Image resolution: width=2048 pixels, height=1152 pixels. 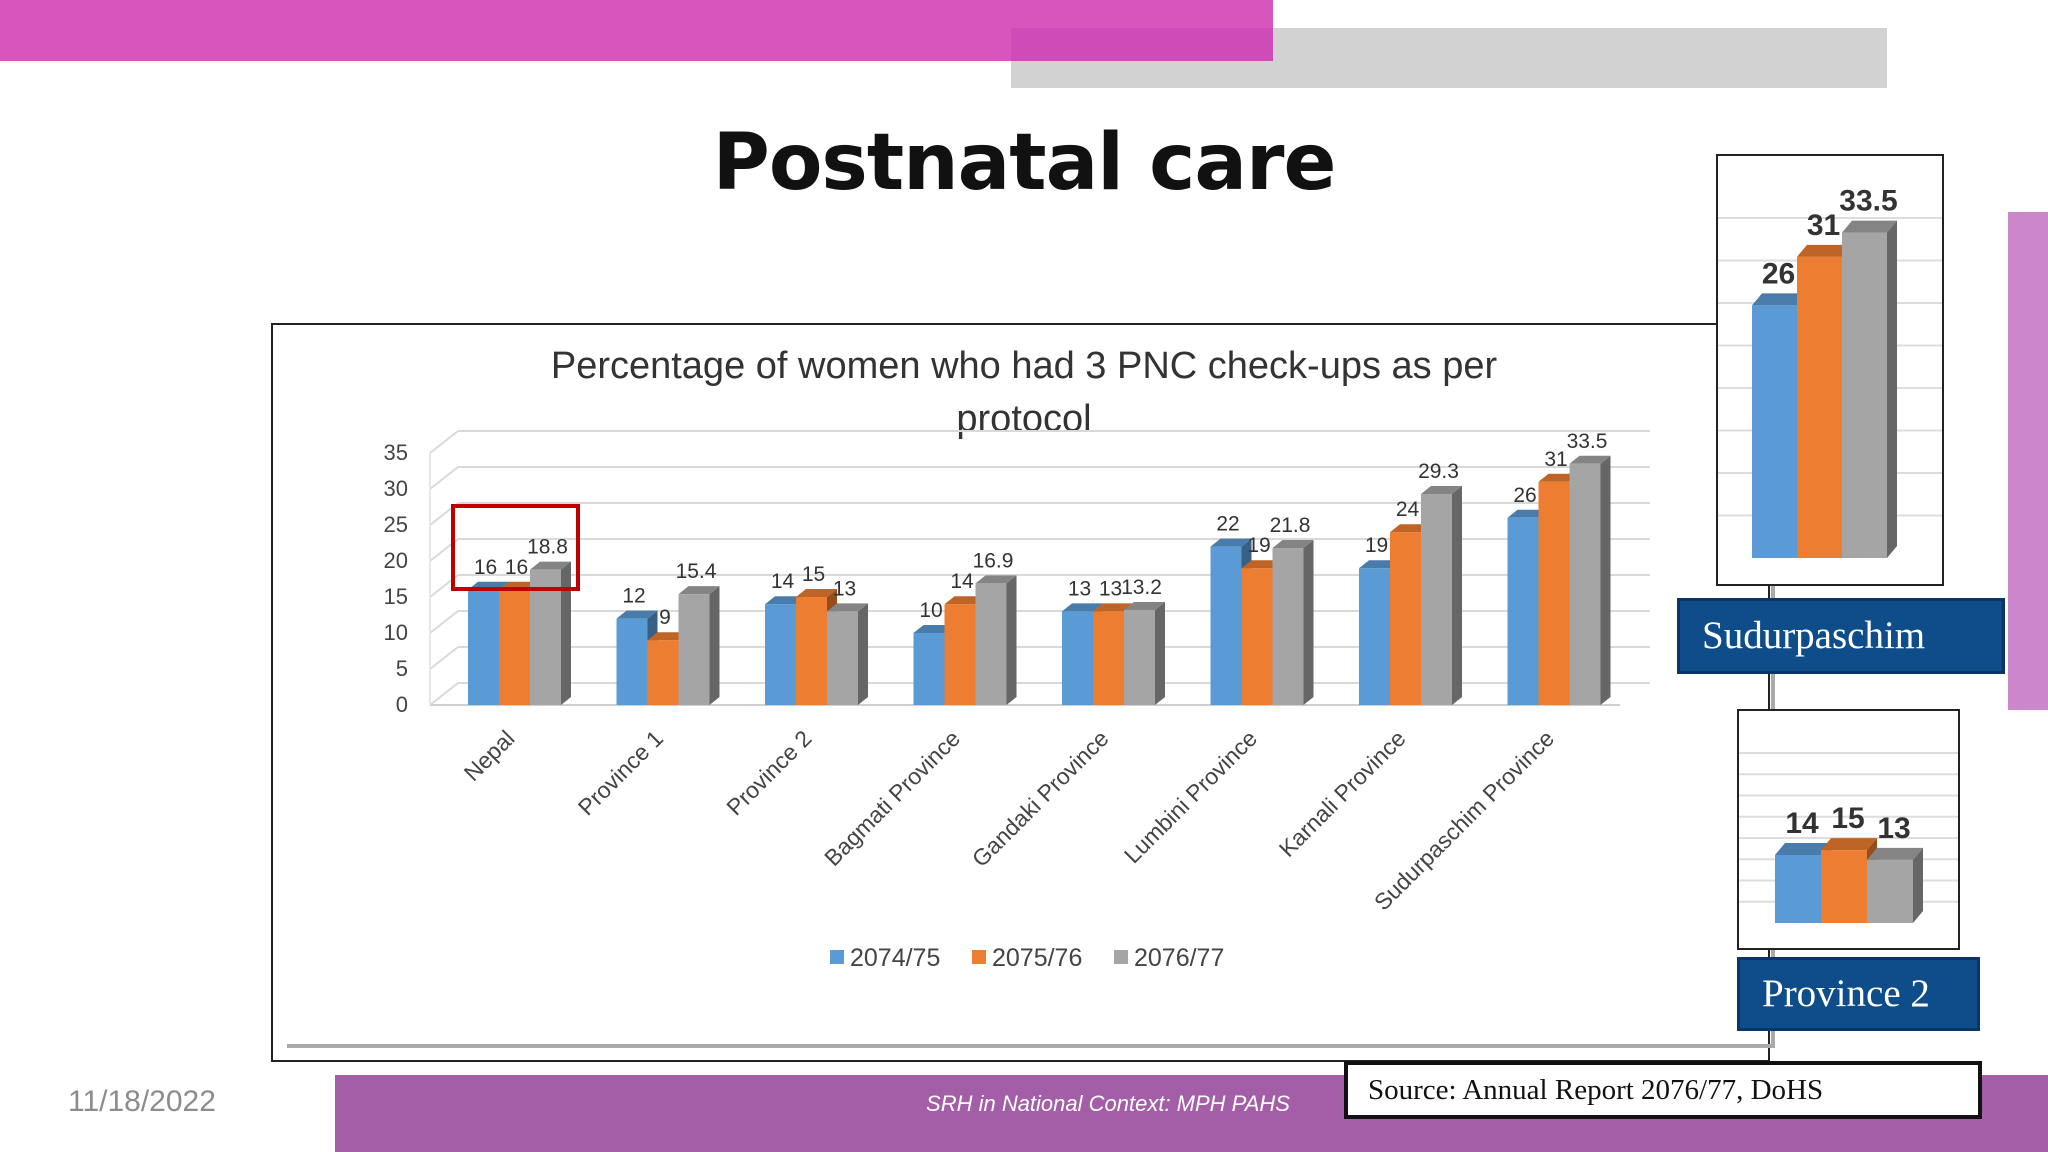 I want to click on slide-title: Postnatal care, so click(x=1024, y=163).